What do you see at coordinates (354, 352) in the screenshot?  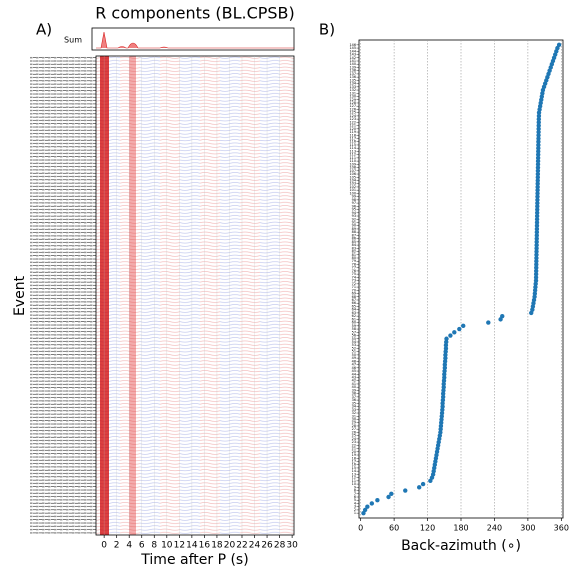 I see `y-tick-label: 51` at bounding box center [354, 352].